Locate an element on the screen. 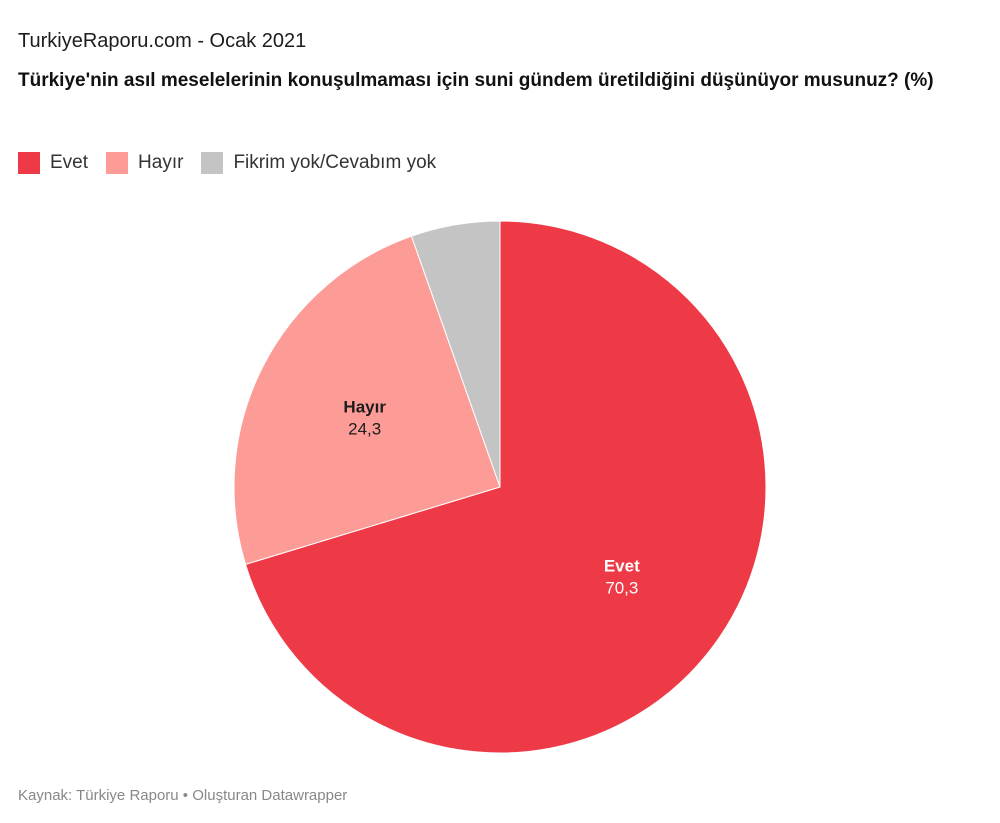  legend-label-fikrim-yok: Fikrim yok/Cevabım yok is located at coordinates (335, 162).